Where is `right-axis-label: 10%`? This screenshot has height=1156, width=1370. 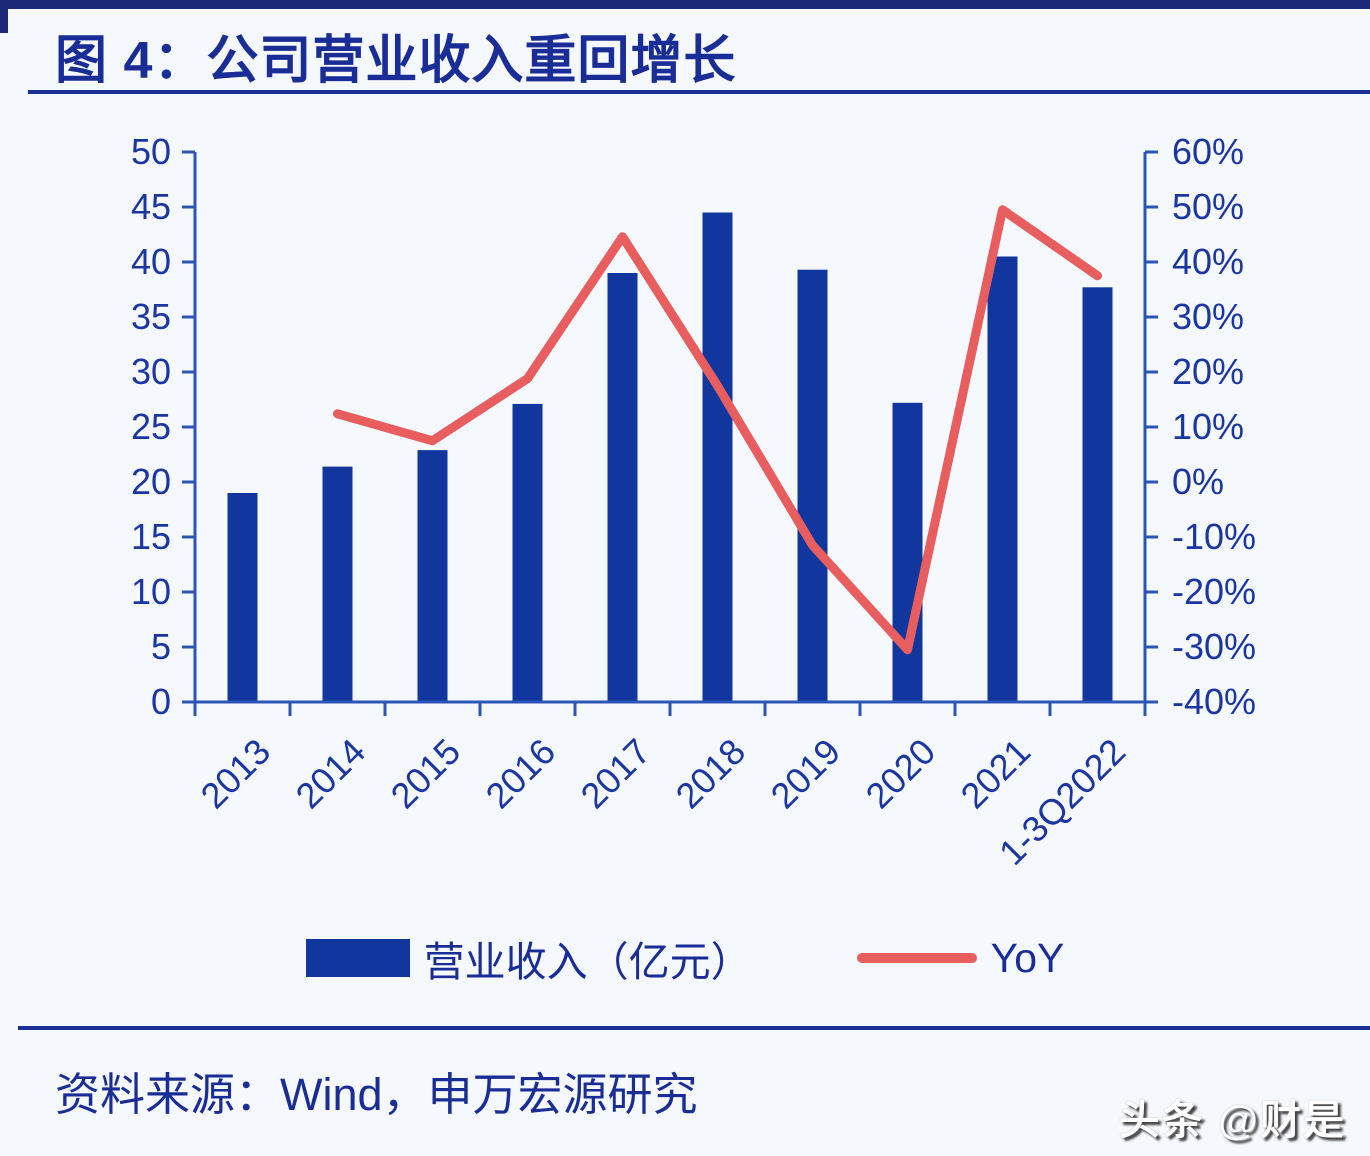
right-axis-label: 10% is located at coordinates (1208, 426).